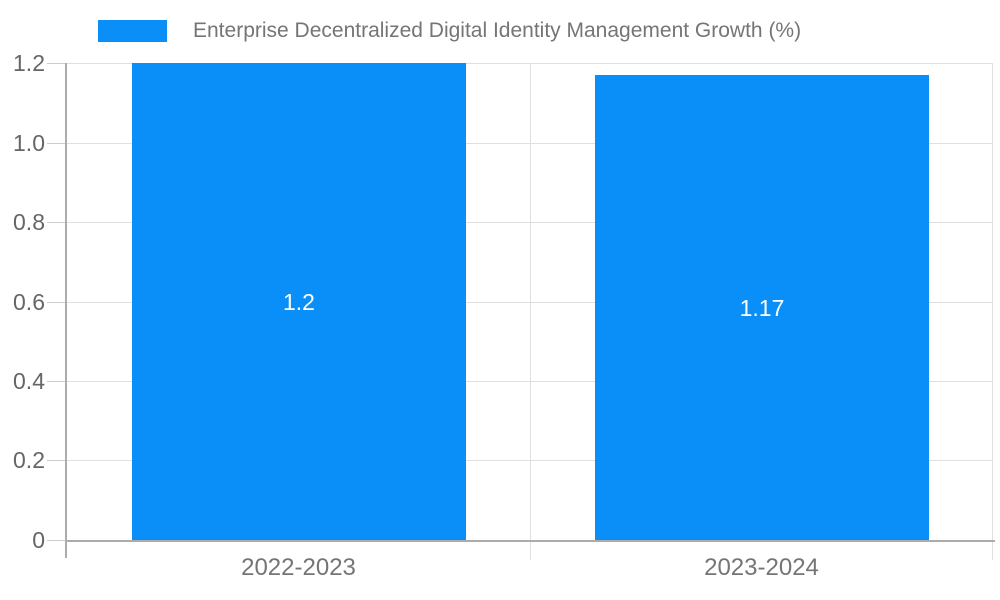 This screenshot has width=1000, height=600. I want to click on y-tick-label: 1.2, so click(29, 63).